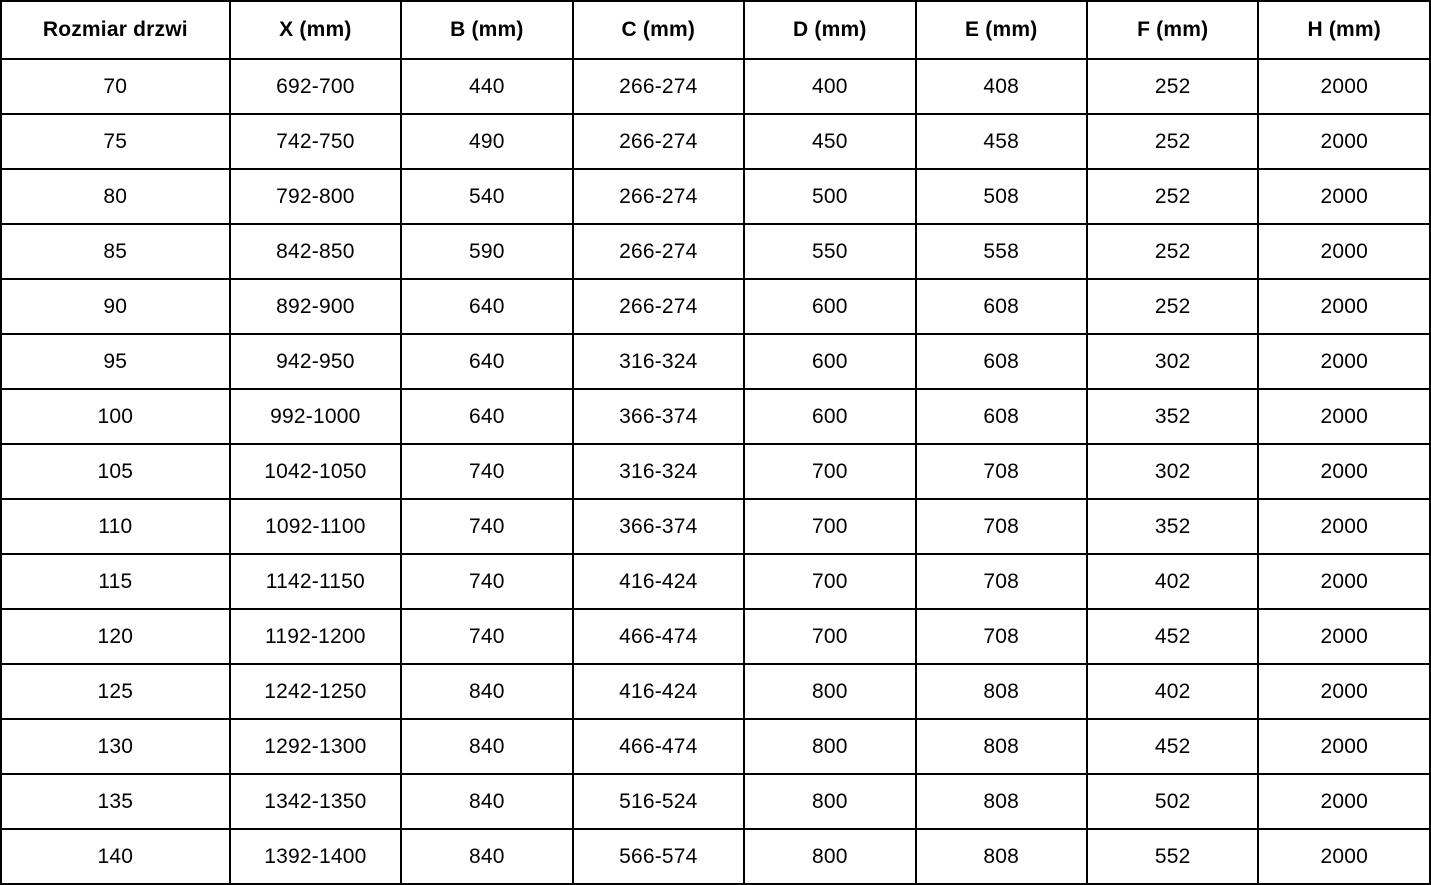  What do you see at coordinates (830, 416) in the screenshot?
I see `table-cell: 600` at bounding box center [830, 416].